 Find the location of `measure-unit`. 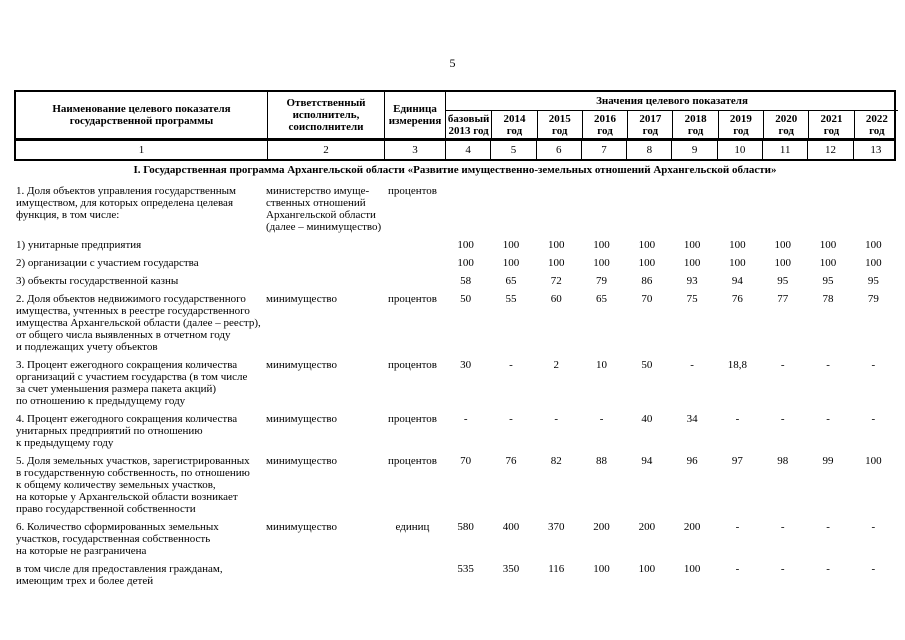

measure-unit is located at coordinates (412, 281).